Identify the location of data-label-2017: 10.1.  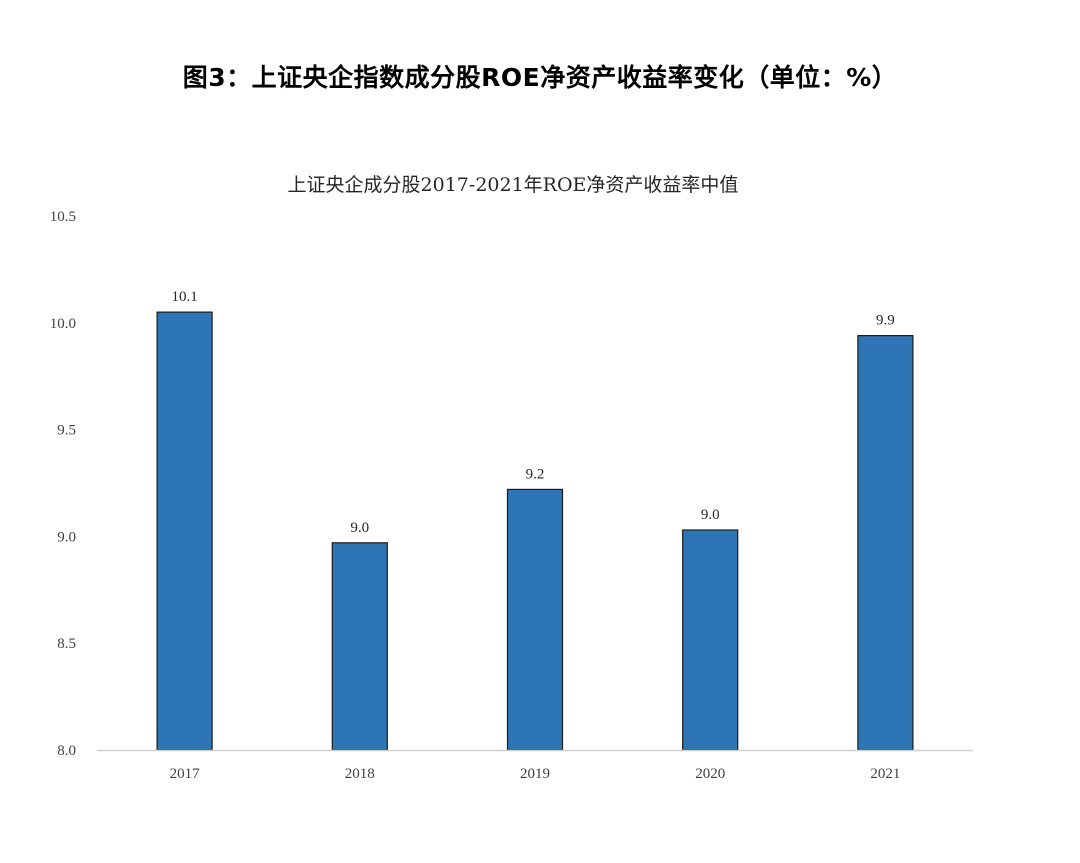
(184, 297).